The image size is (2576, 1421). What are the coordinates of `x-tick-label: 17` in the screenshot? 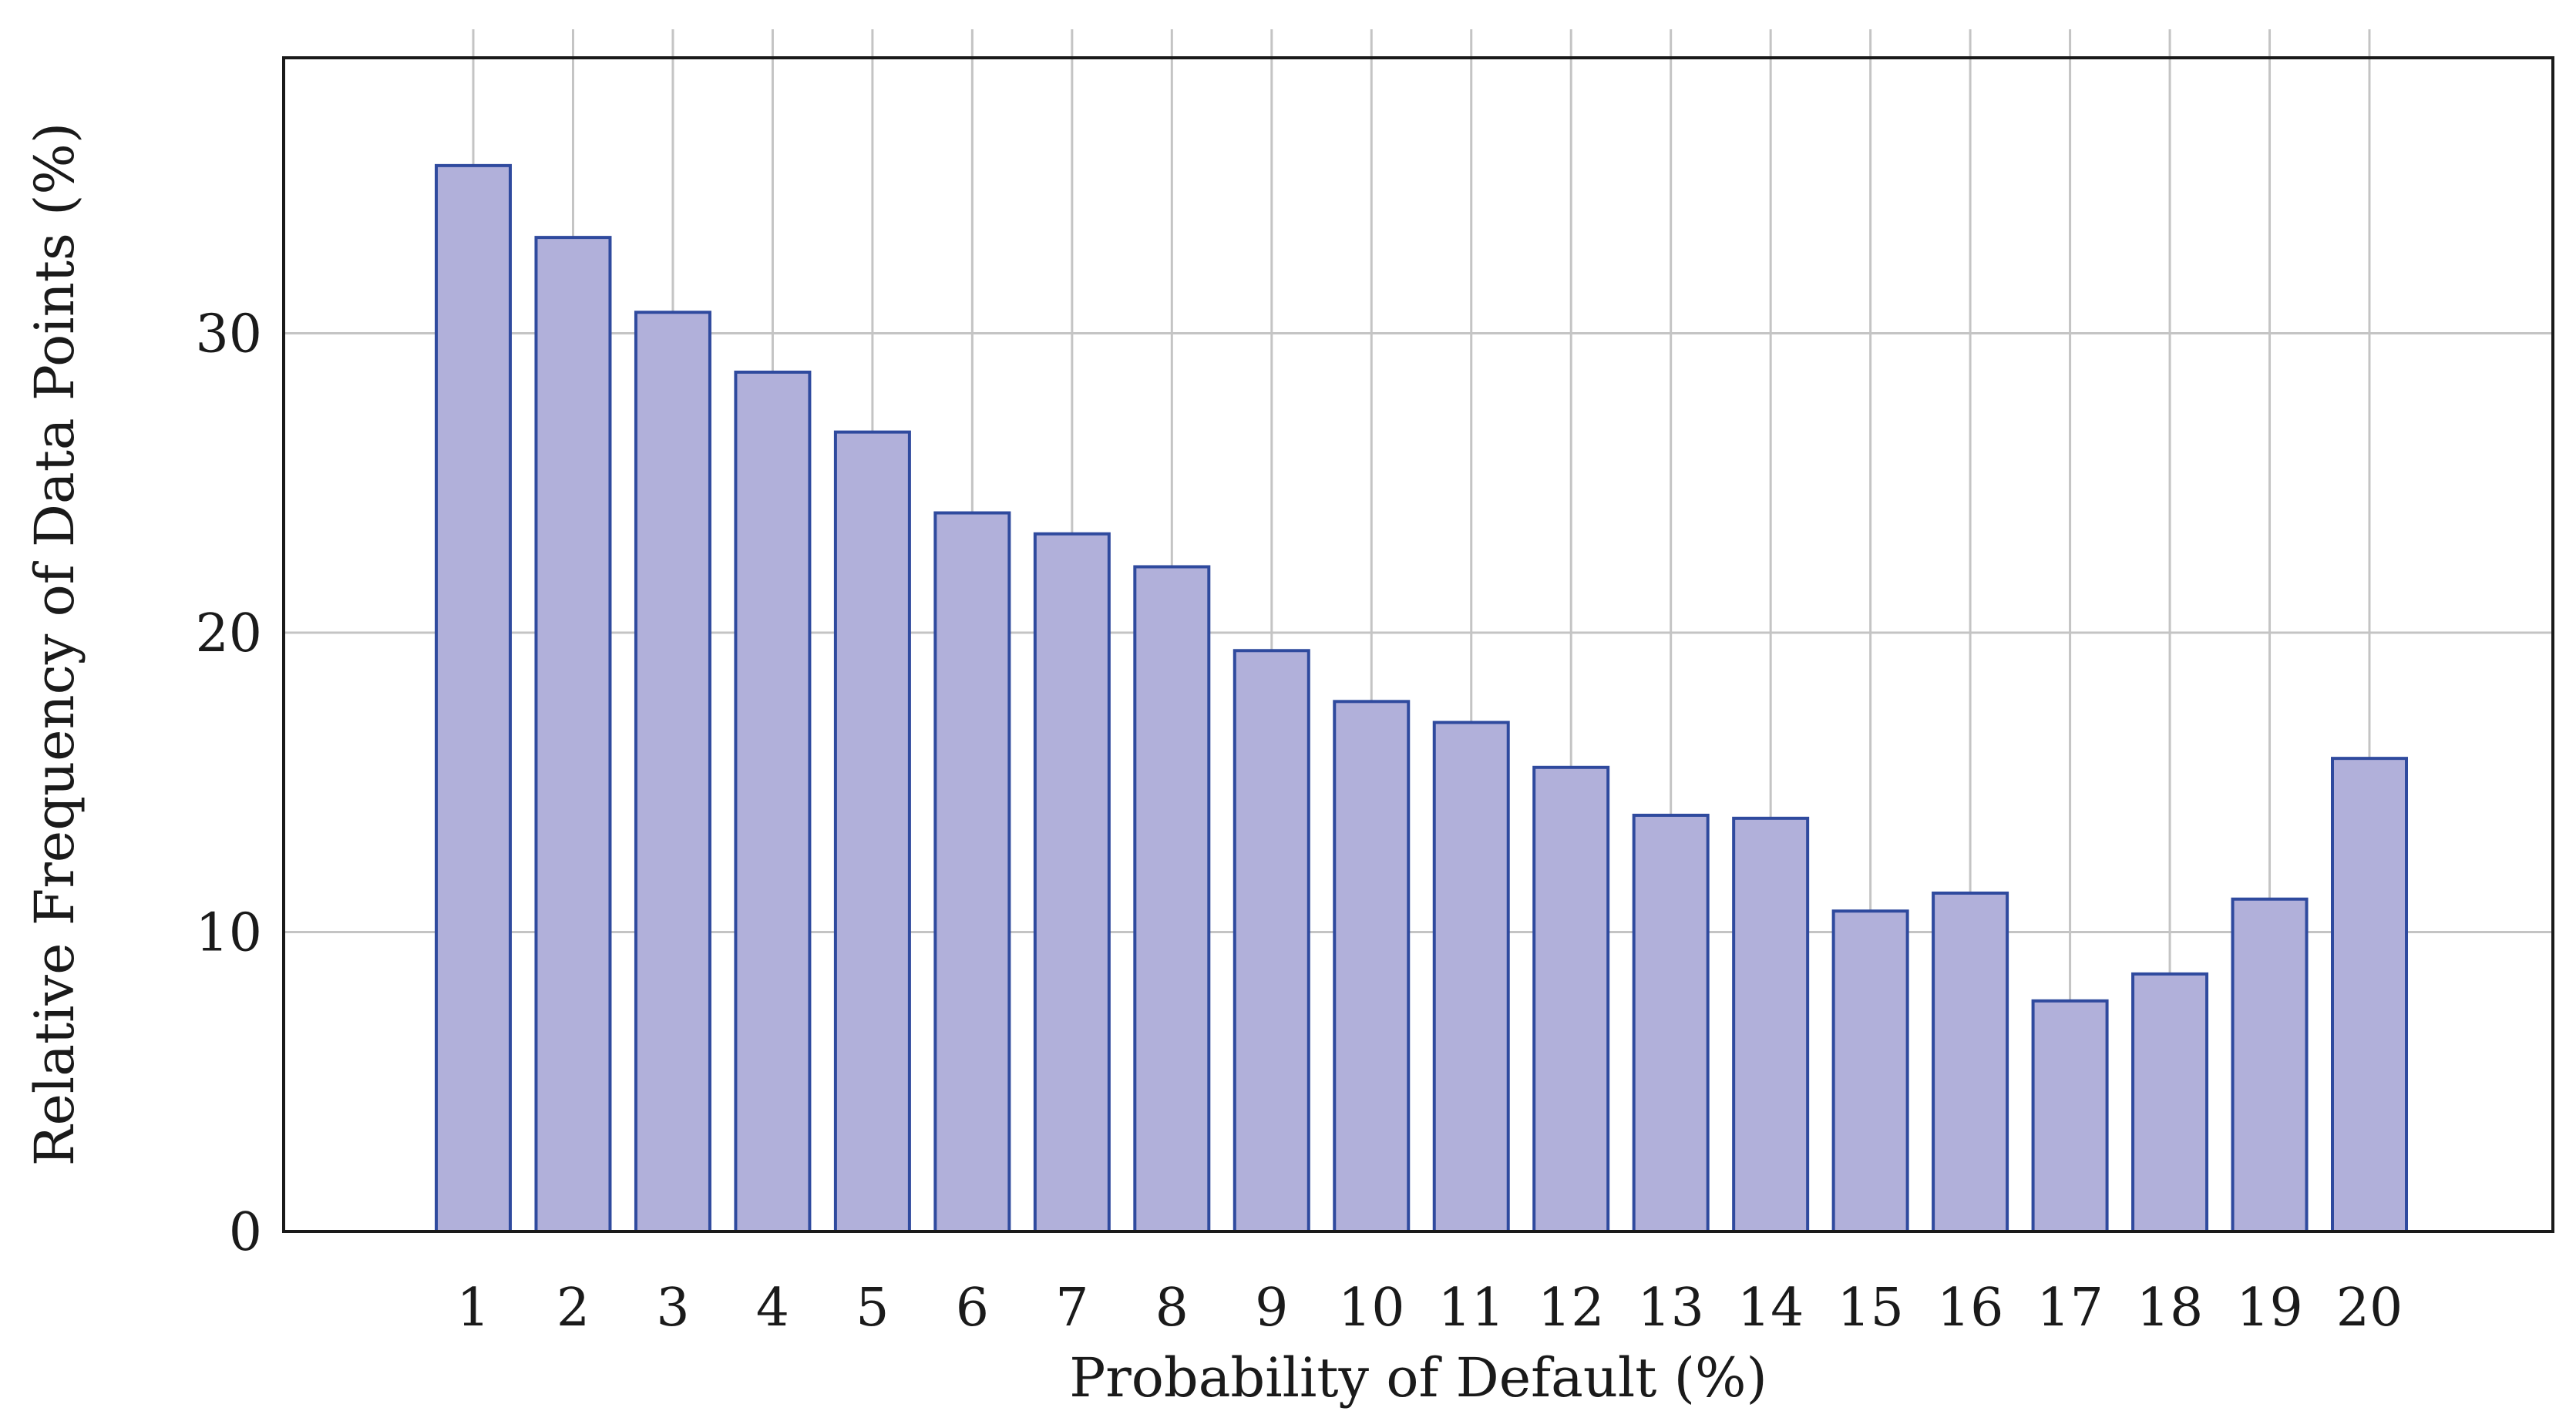 It's located at (2070, 1308).